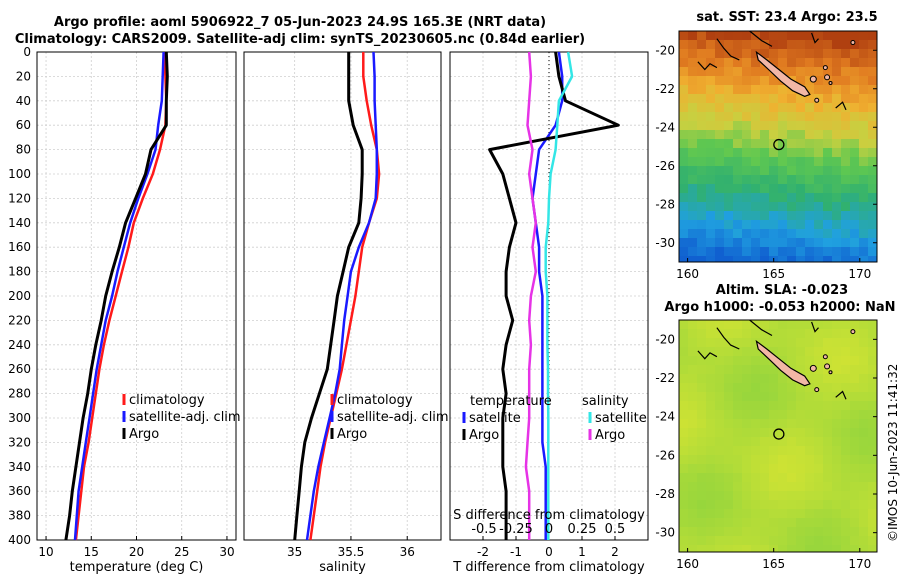 Image resolution: width=900 pixels, height=580 pixels. What do you see at coordinates (19, 394) in the screenshot?
I see `depth-tick-label: 280` at bounding box center [19, 394].